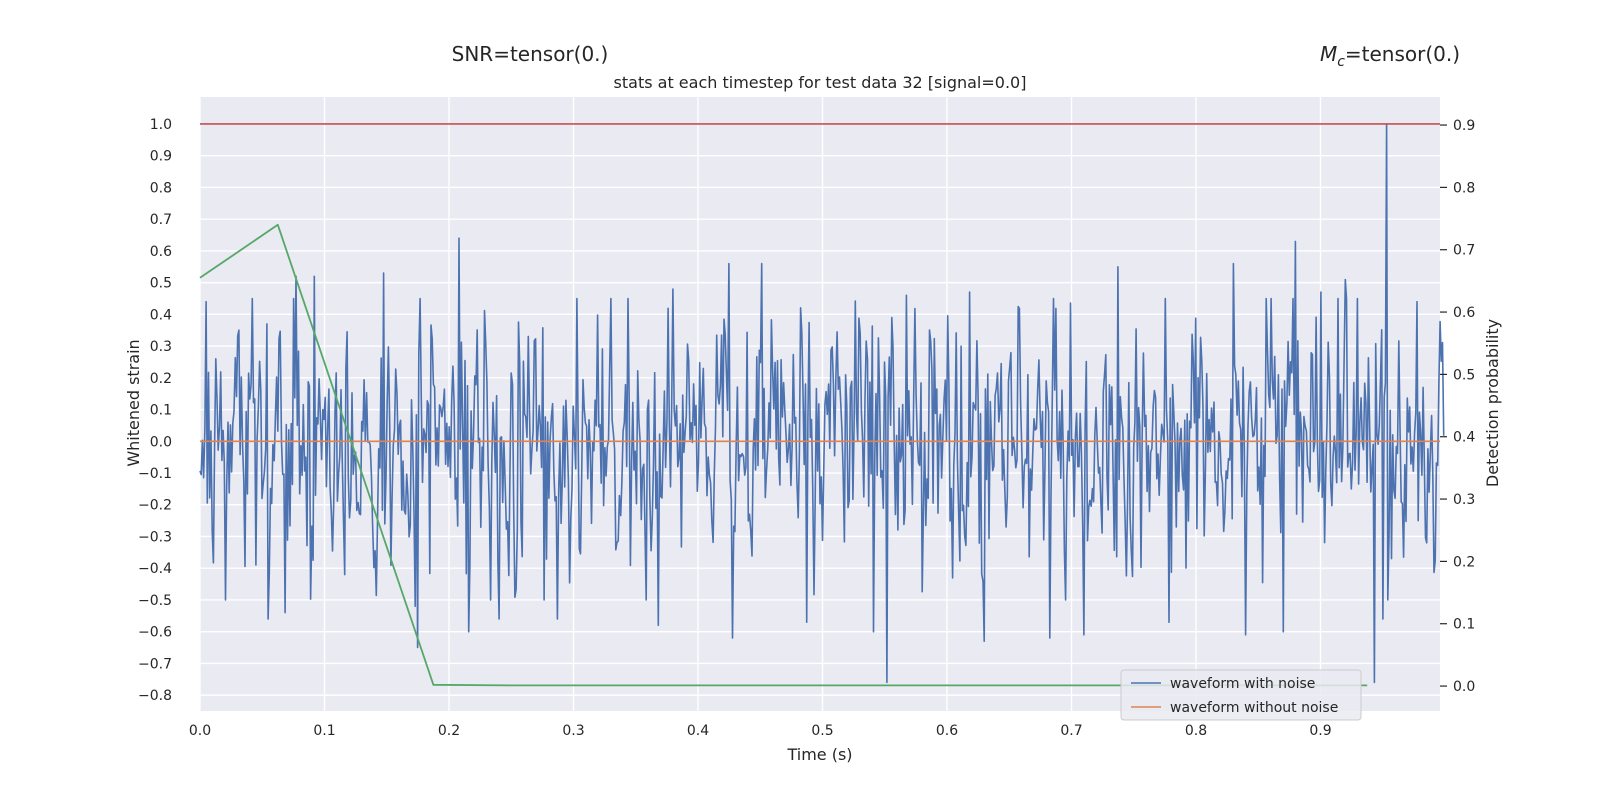  I want to click on y-right-tick-label: 0.9, so click(1464, 126).